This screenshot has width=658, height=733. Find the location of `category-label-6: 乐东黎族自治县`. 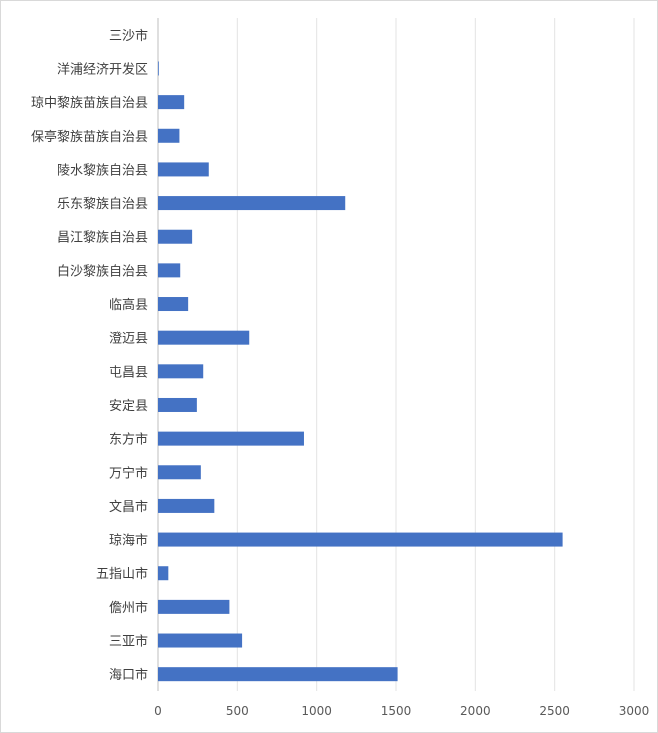

category-label-6: 乐东黎族自治县 is located at coordinates (102, 204).